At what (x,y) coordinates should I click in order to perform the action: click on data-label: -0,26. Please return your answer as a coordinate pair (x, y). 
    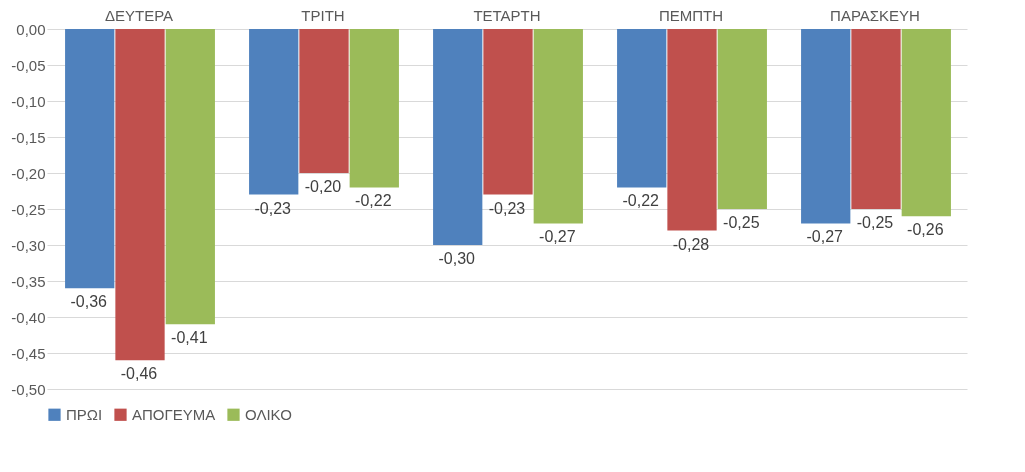
    Looking at the image, I should click on (925, 230).